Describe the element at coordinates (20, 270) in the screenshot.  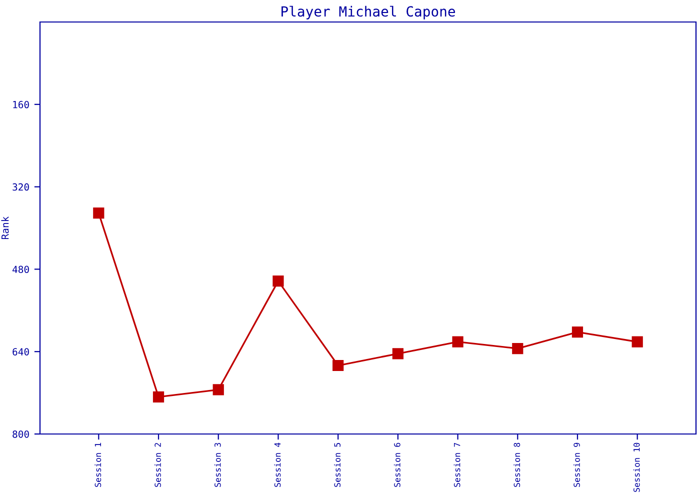
I see `y-tick-label: 480` at that location.